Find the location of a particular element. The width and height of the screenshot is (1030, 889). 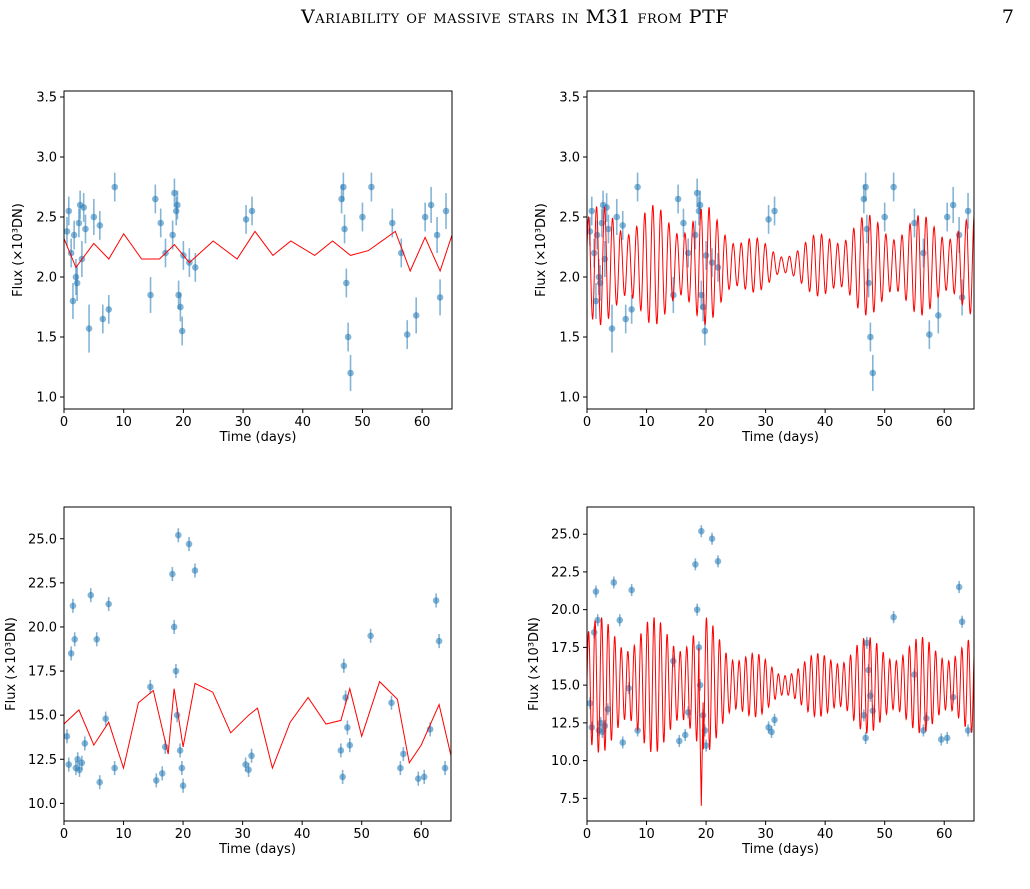

y-tick-label: 1.0 is located at coordinates (46, 398).